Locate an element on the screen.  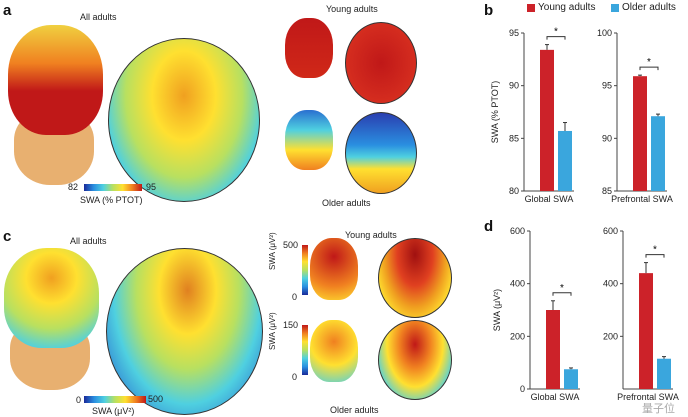
legend-older: Older adults is located at coordinates (649, 7).